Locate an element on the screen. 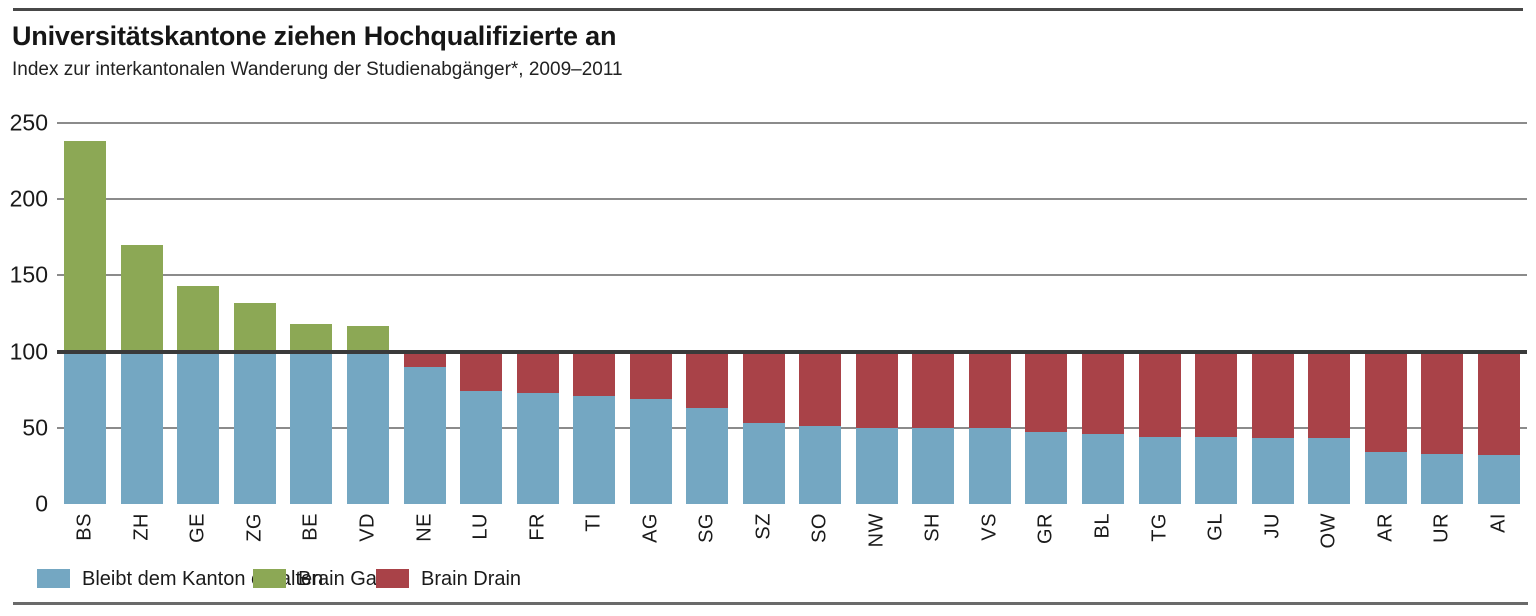 Image resolution: width=1536 pixels, height=616 pixels. bar-GE-retained is located at coordinates (198, 427).